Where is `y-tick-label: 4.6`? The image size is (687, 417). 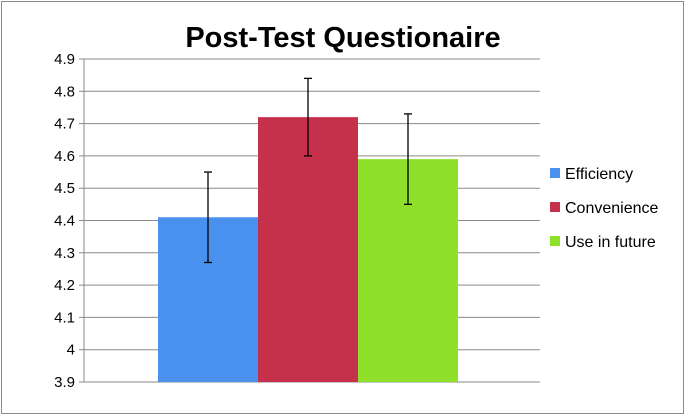
y-tick-label: 4.6 is located at coordinates (64, 156).